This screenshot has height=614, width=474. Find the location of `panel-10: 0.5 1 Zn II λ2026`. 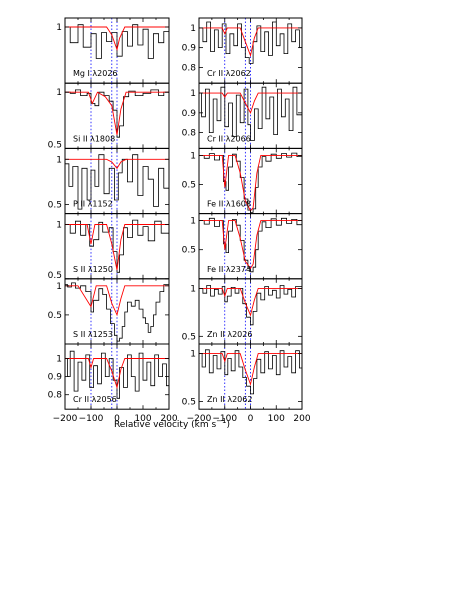

panel-10: 0.5 1 Zn II λ2026 is located at coordinates (242, 311).